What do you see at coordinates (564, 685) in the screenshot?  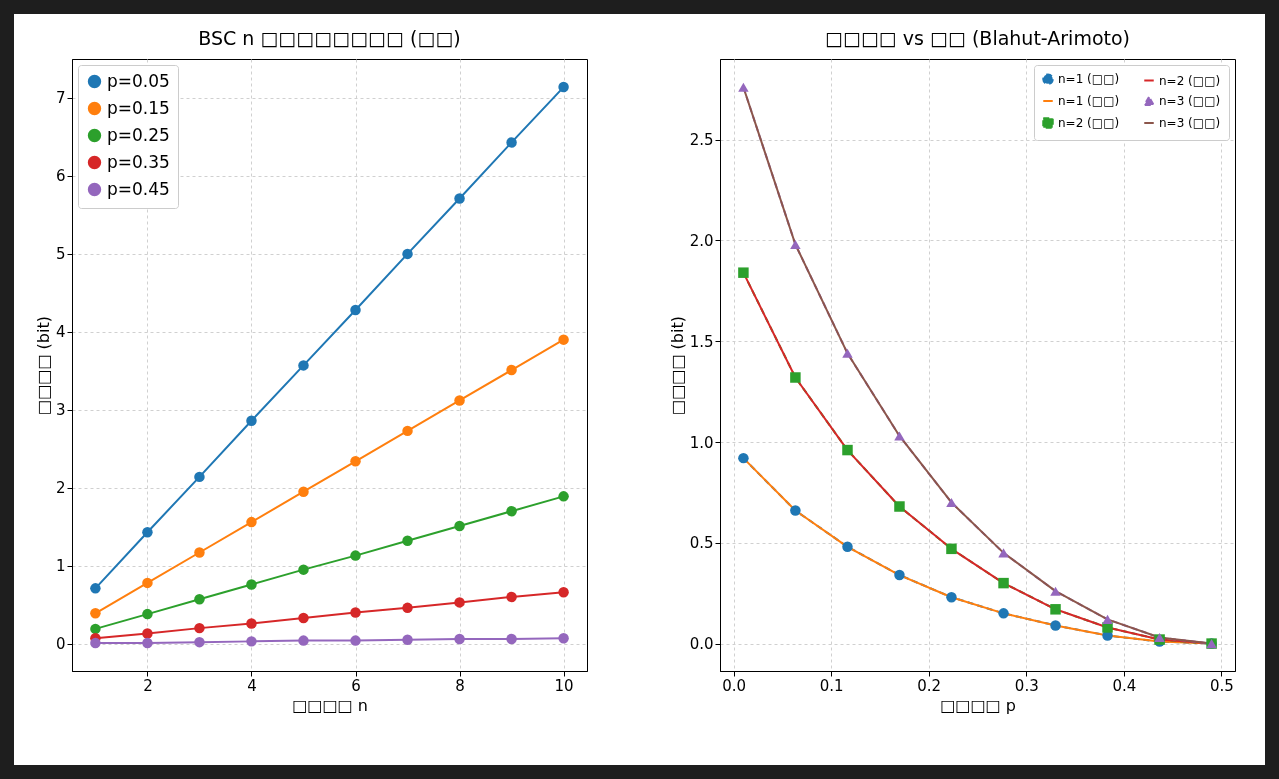 I see `x-tick-label: 10` at bounding box center [564, 685].